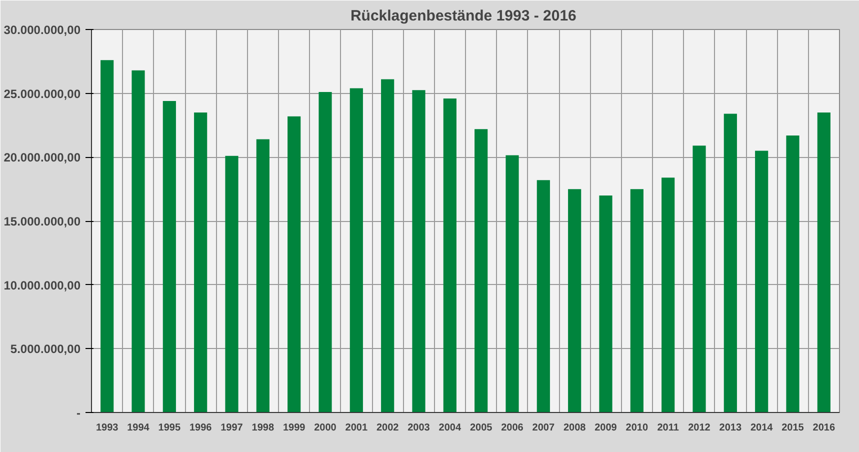 This screenshot has height=452, width=859. Describe the element at coordinates (42, 30) in the screenshot. I see `y-tick-label: 30.000.000,00` at that location.